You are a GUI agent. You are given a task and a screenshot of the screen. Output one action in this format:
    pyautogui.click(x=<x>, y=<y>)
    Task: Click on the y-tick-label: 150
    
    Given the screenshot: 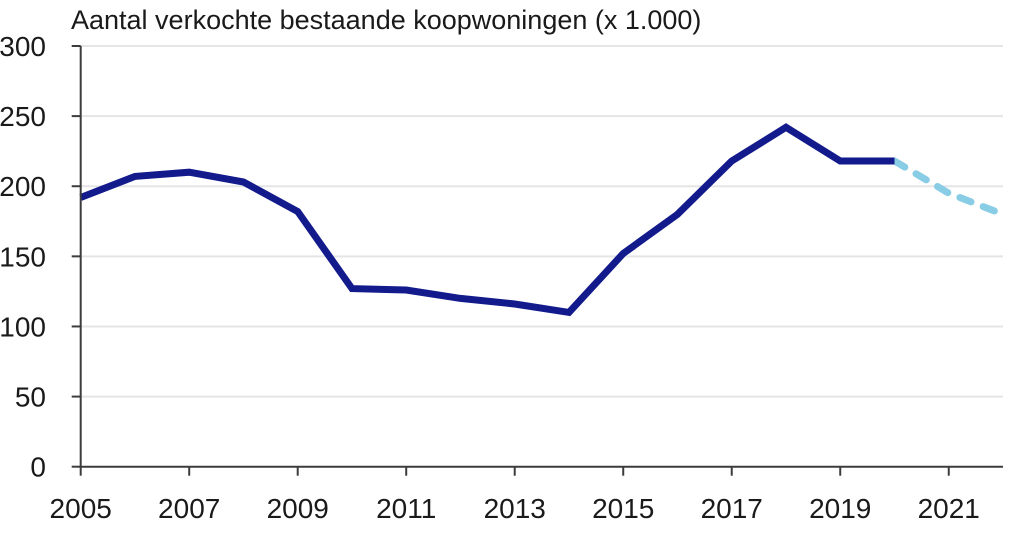 What is the action you would take?
    pyautogui.click(x=23, y=256)
    